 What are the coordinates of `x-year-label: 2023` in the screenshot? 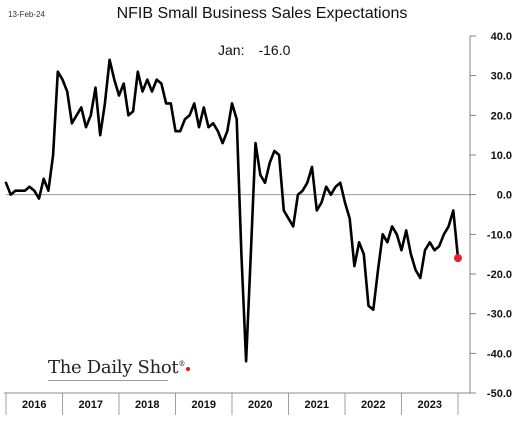 It's located at (430, 405).